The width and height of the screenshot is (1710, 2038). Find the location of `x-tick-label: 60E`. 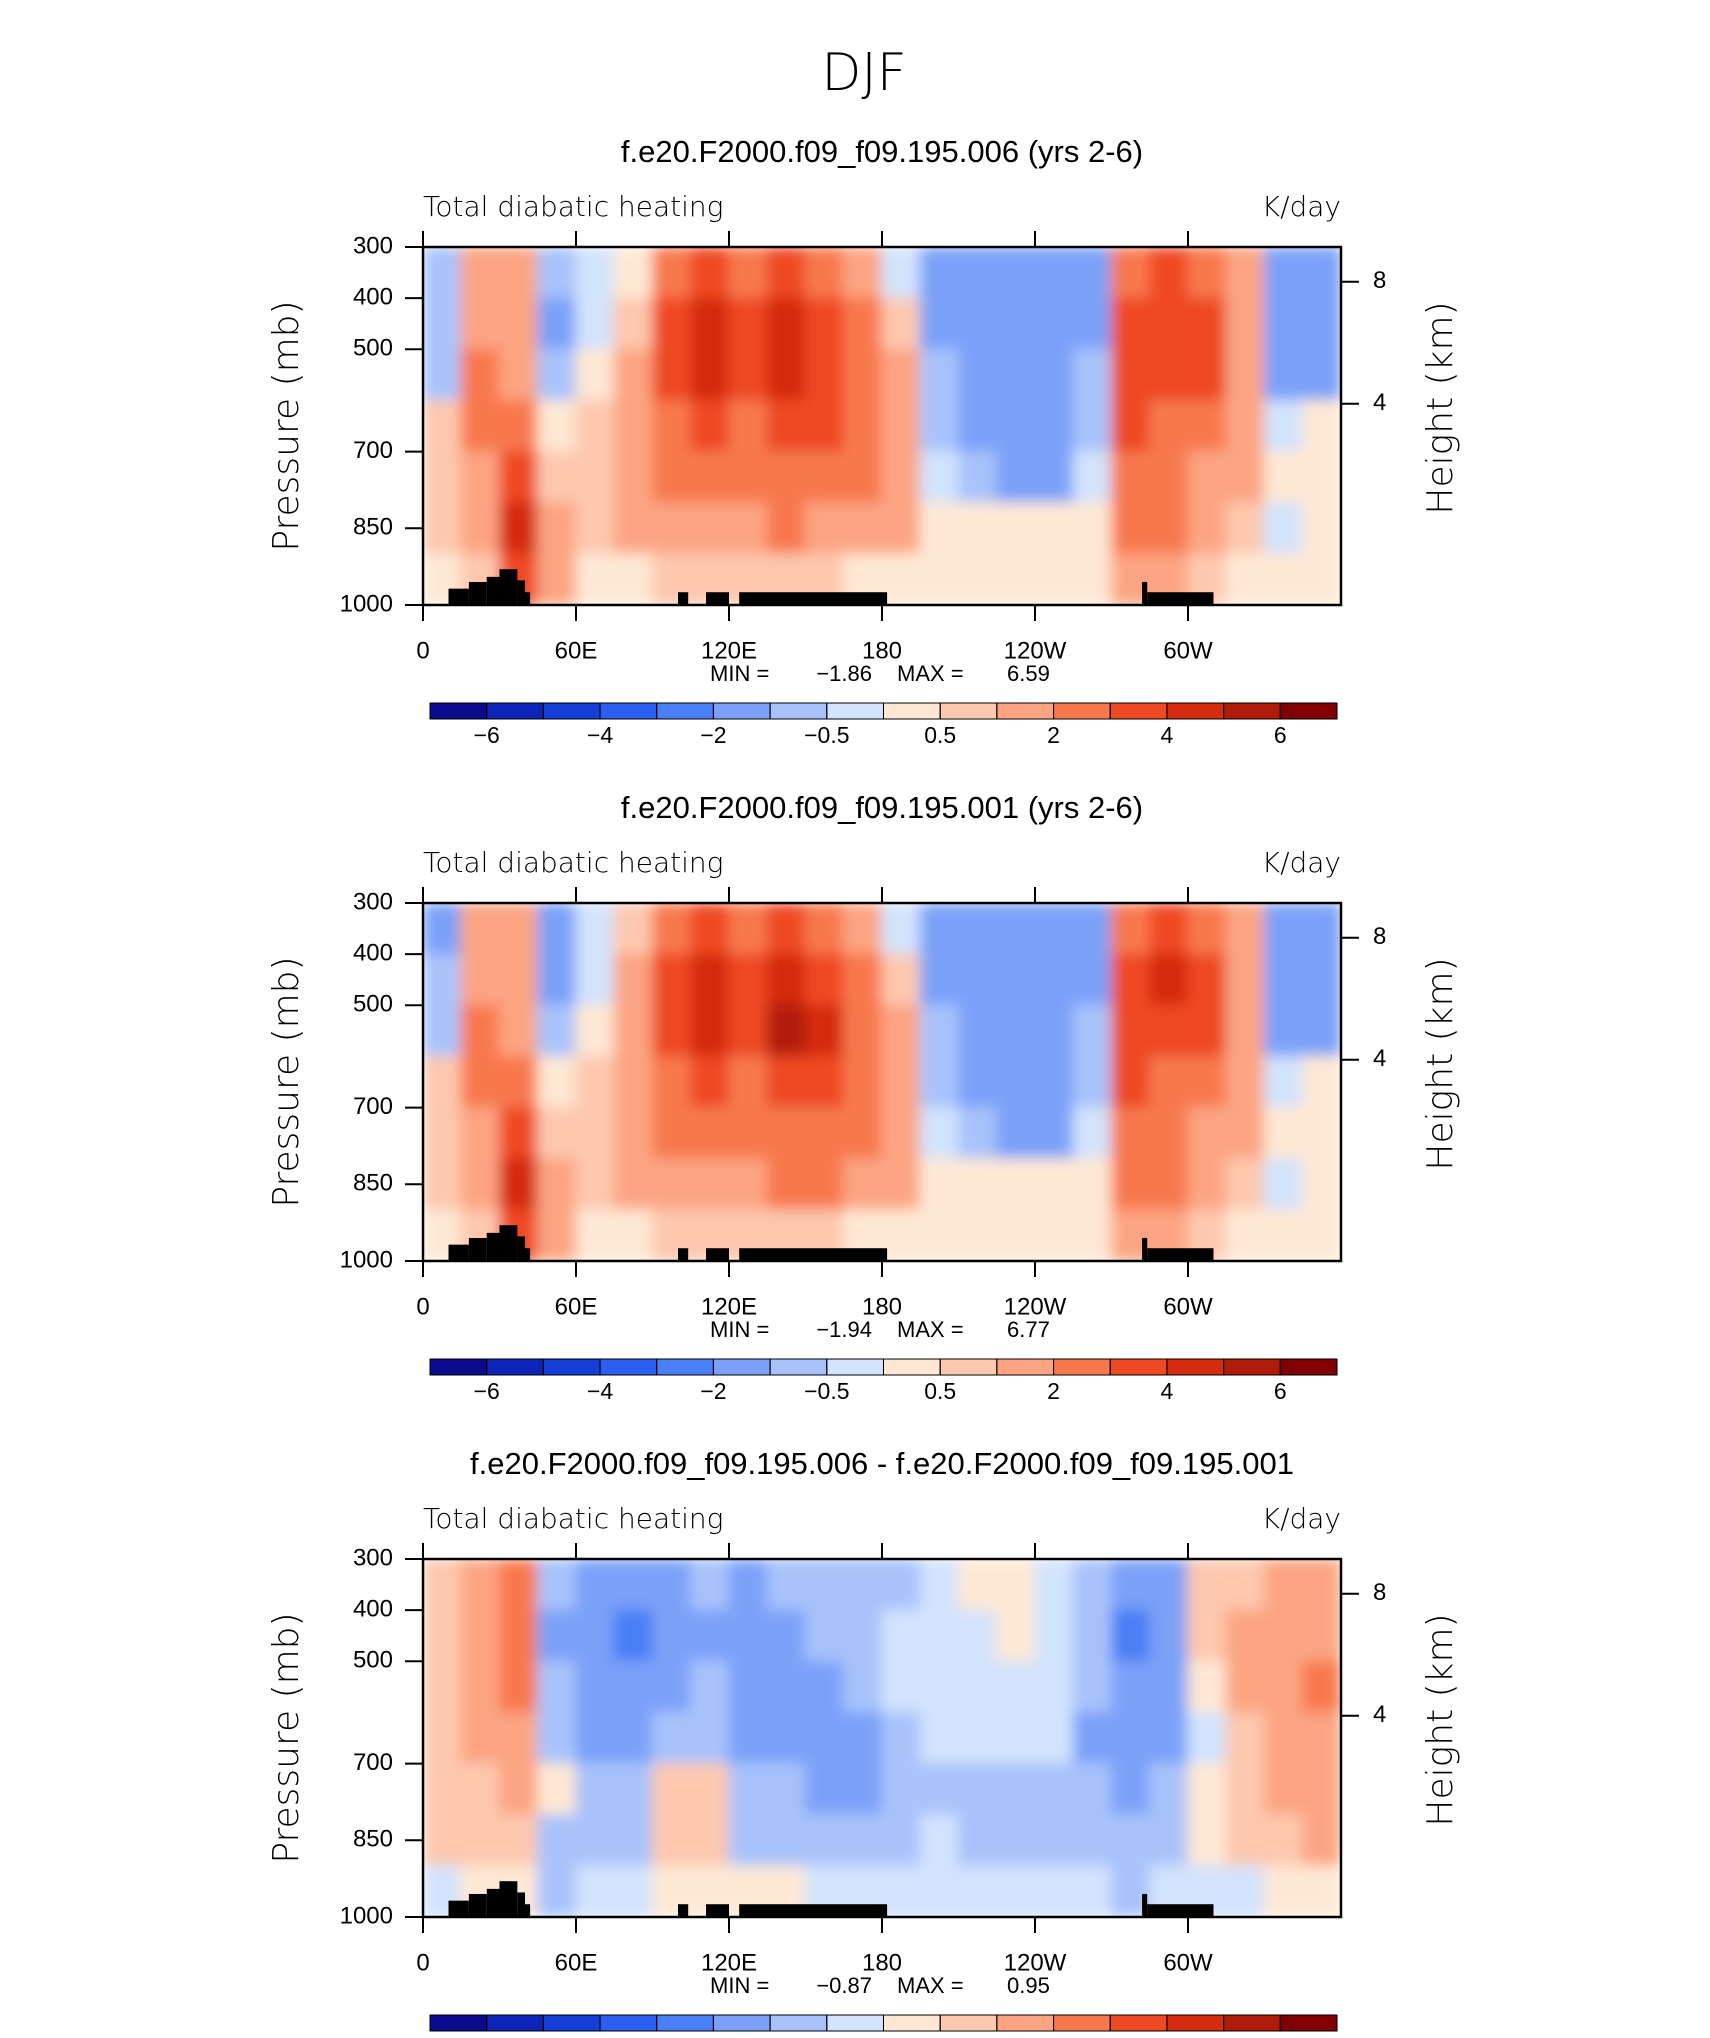

x-tick-label: 60E is located at coordinates (576, 1962).